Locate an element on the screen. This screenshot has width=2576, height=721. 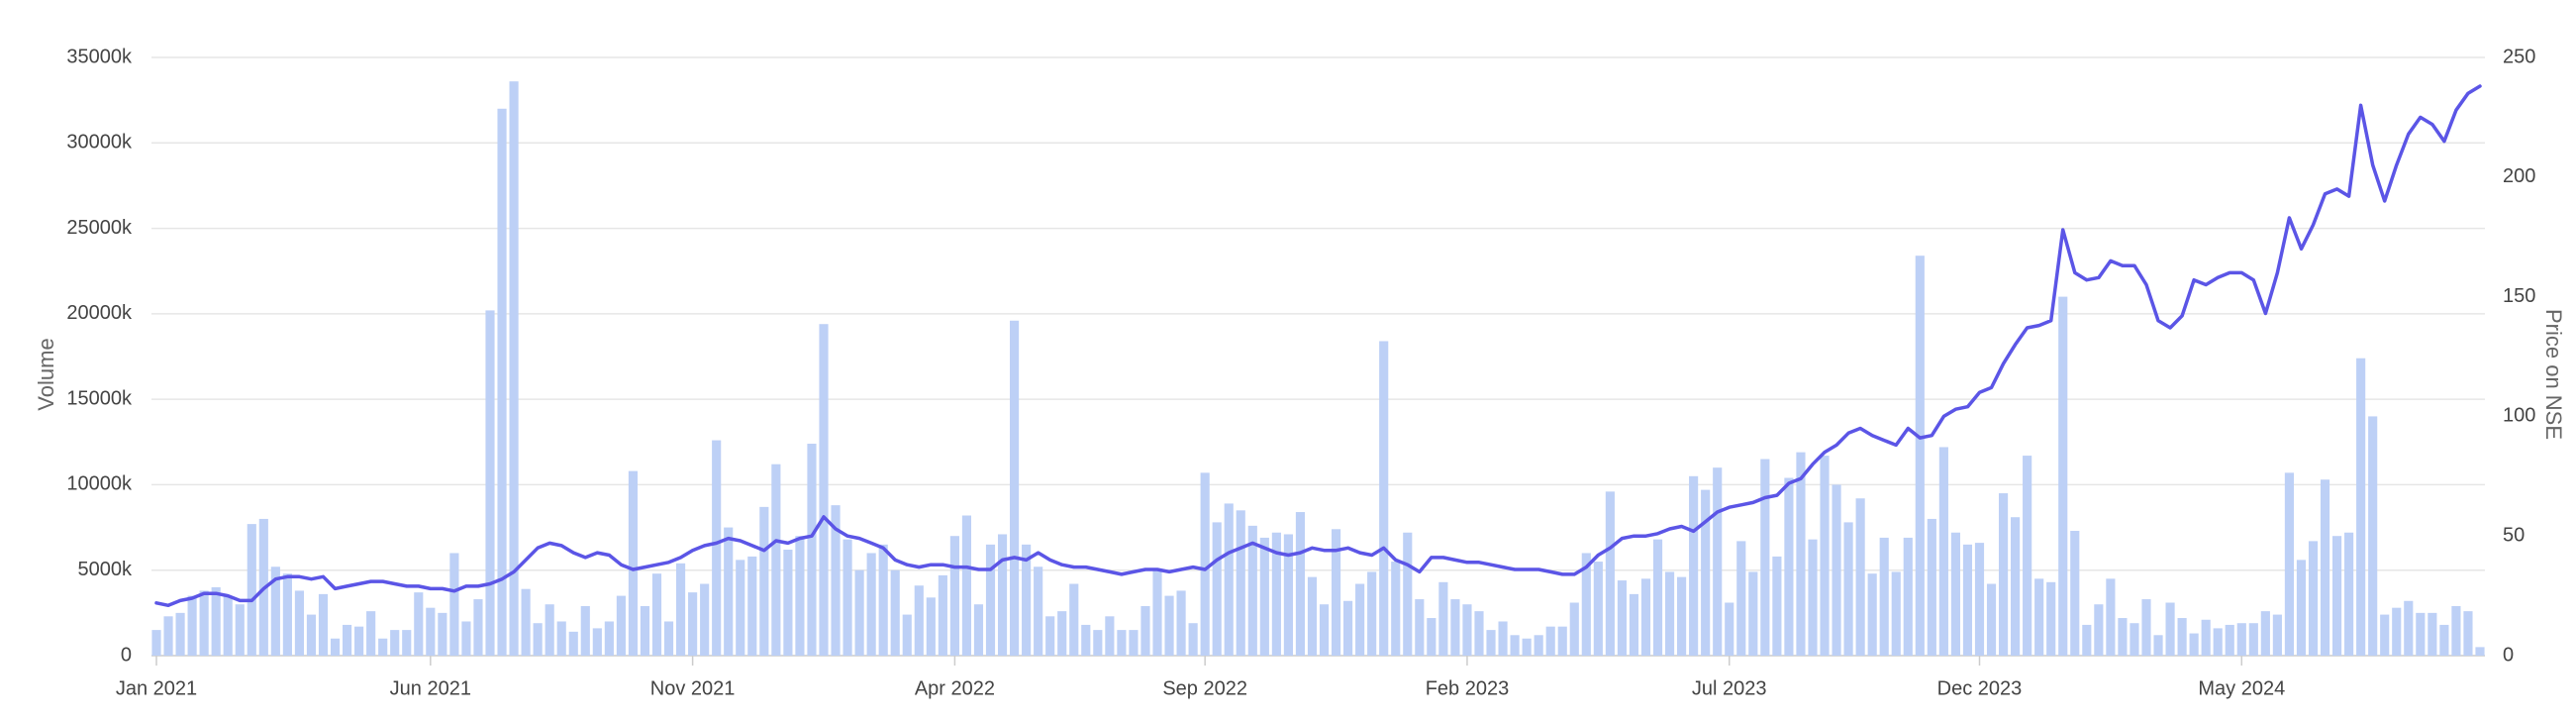
y2-axis-title: Price on NSE is located at coordinates (2553, 374).